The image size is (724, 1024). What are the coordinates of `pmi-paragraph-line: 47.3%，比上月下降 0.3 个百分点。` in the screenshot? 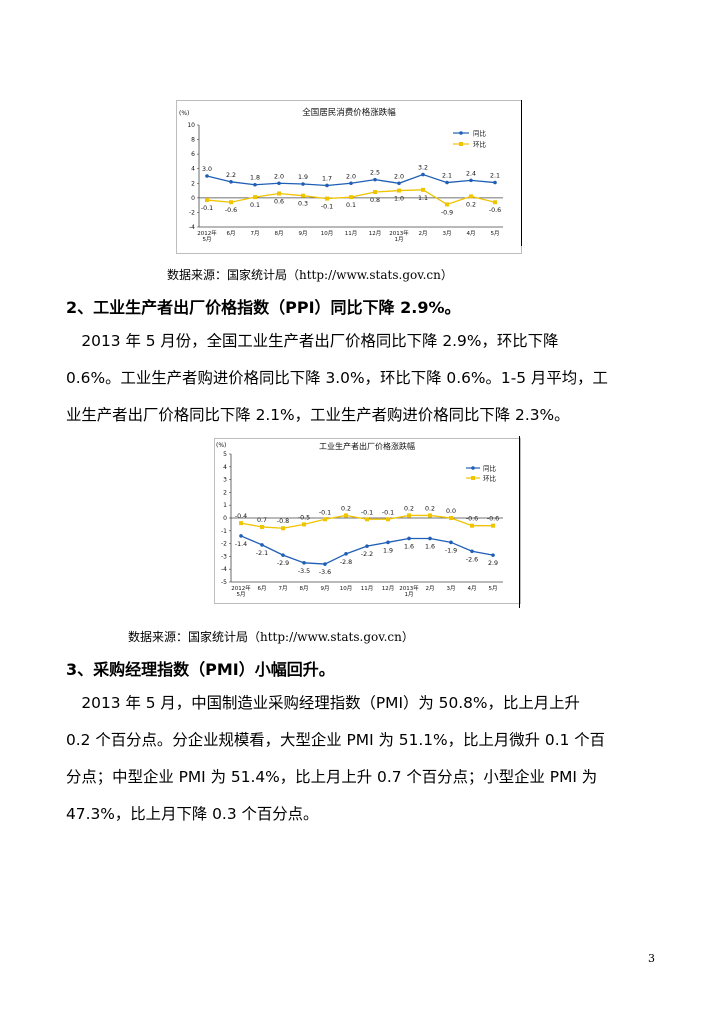 It's located at (192, 814).